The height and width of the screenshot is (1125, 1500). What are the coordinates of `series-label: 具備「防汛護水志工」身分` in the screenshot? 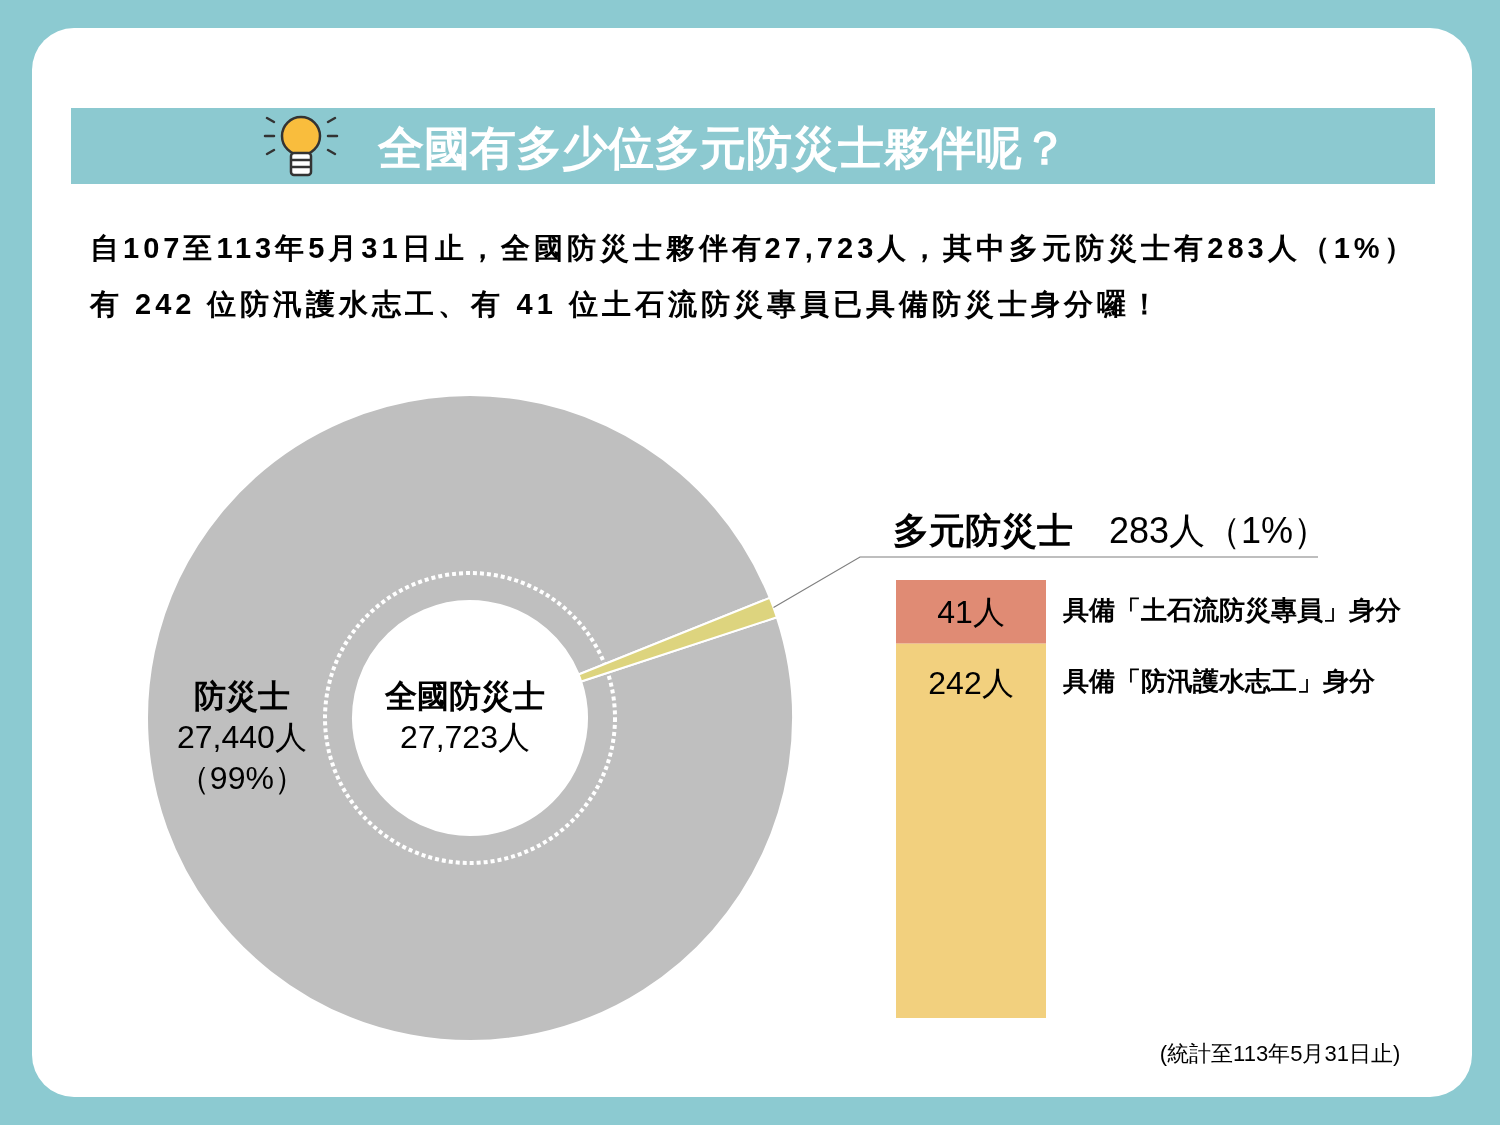 It's located at (1219, 681).